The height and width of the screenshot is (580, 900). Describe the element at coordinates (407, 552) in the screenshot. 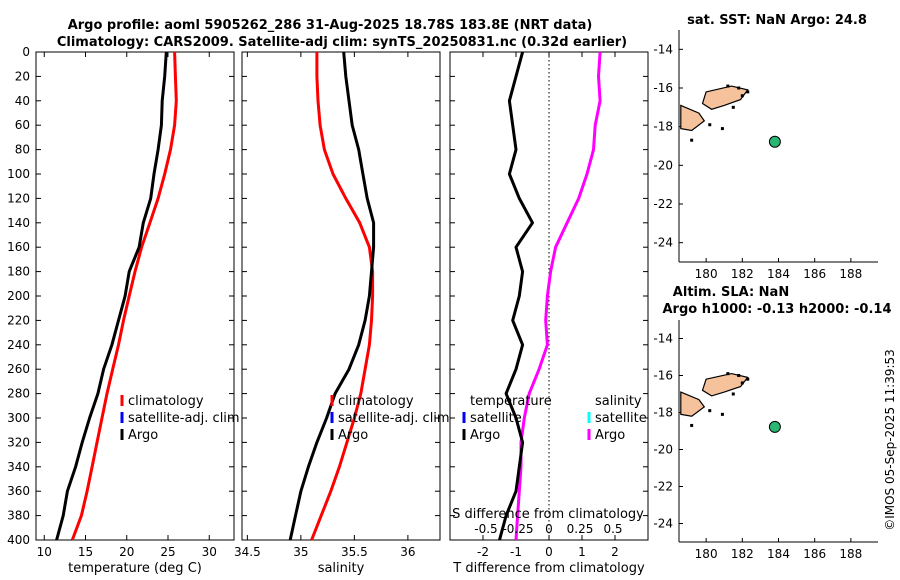

I see `x-tick-label: 36` at that location.